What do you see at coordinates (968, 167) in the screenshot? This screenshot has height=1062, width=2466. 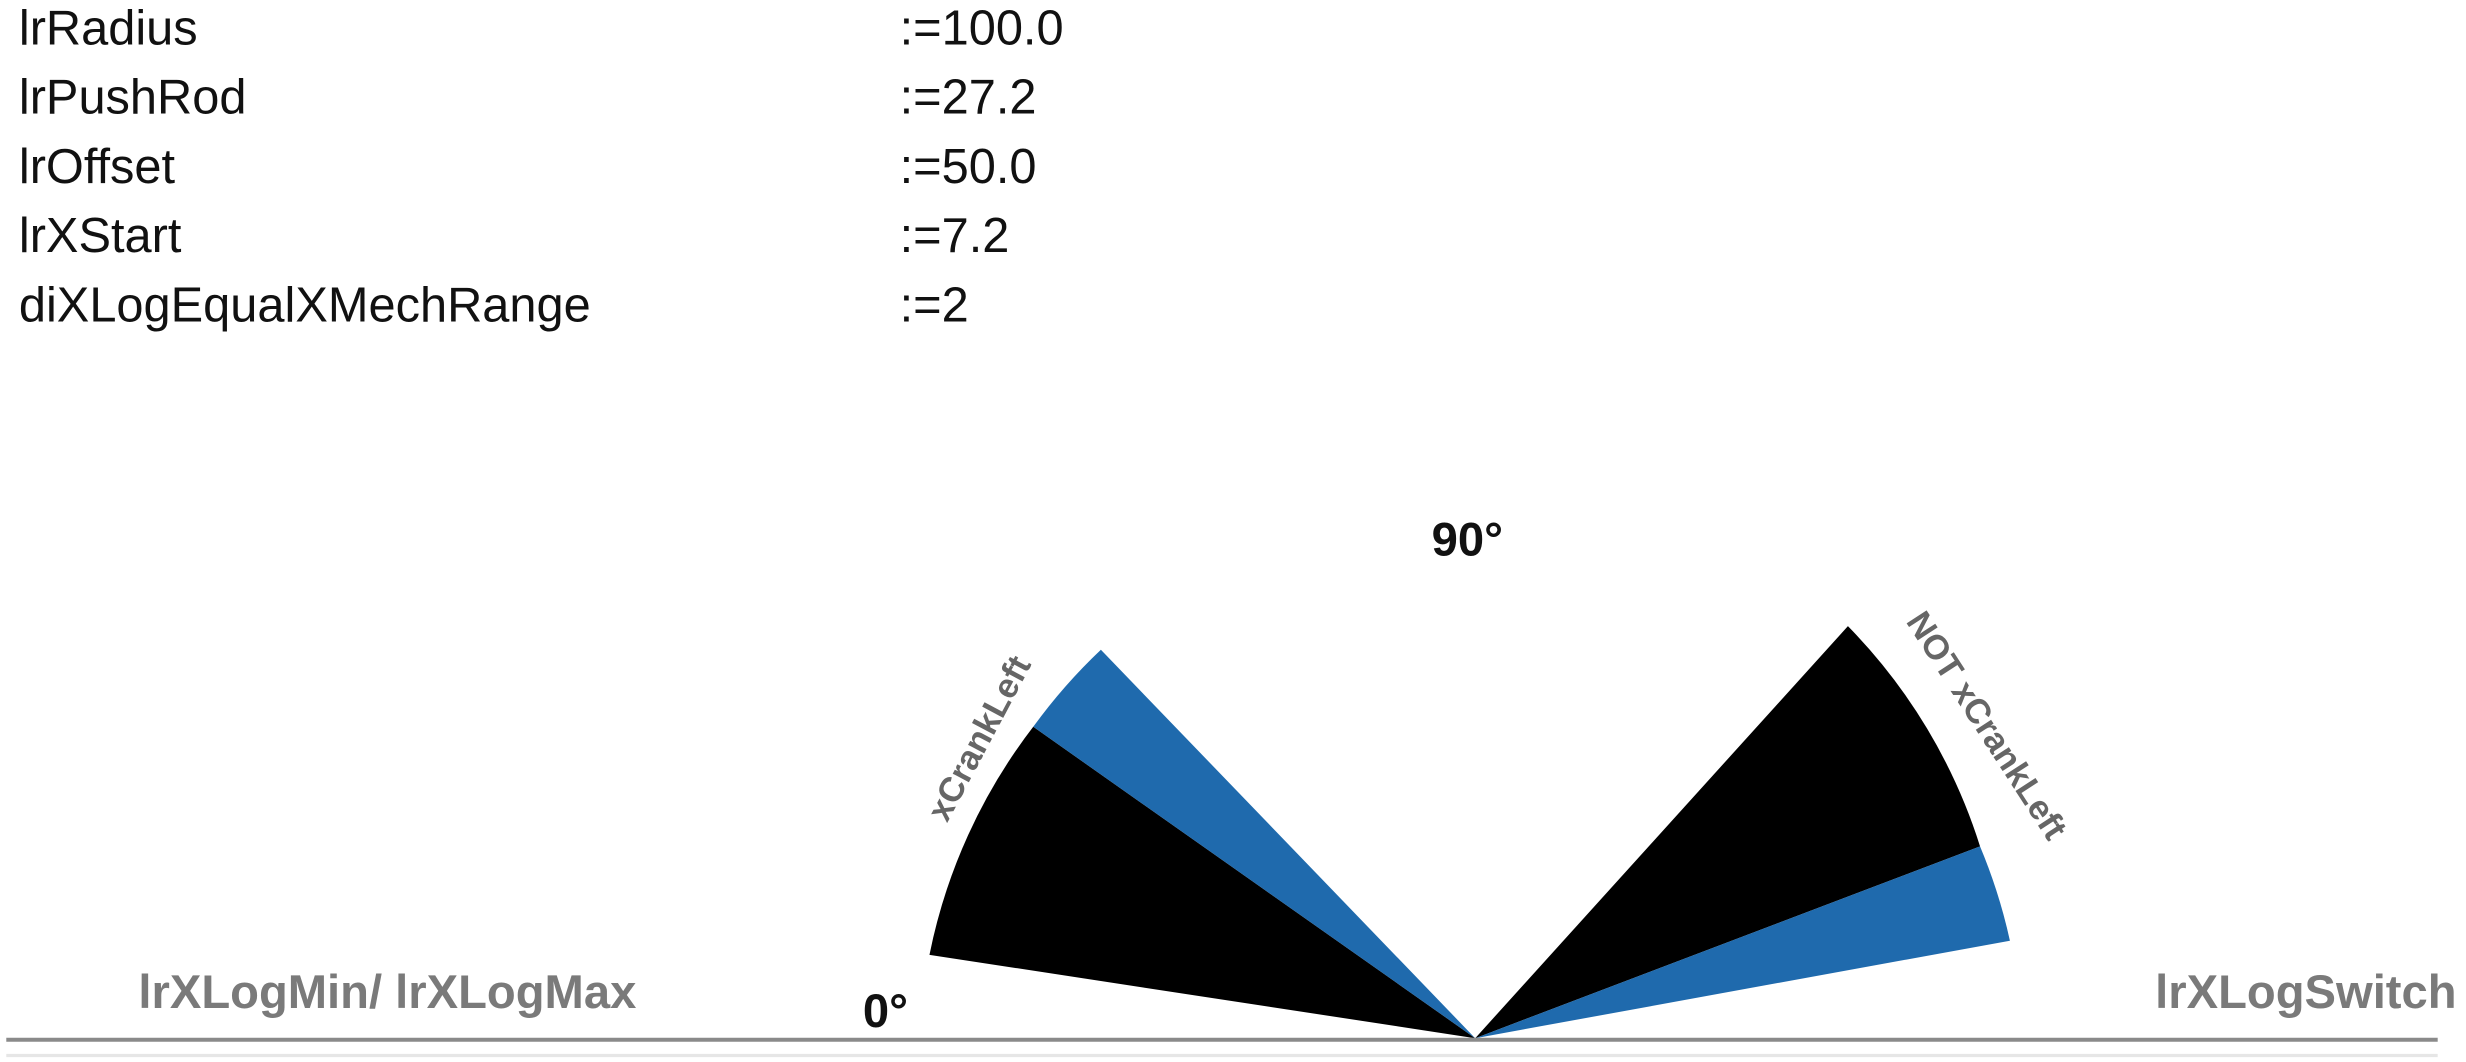 I see `param-value: :=50.0` at bounding box center [968, 167].